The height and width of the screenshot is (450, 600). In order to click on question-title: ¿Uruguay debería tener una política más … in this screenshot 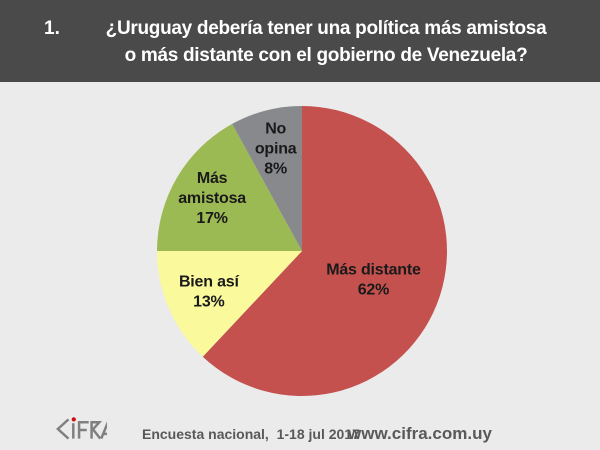, I will do `click(326, 42)`.